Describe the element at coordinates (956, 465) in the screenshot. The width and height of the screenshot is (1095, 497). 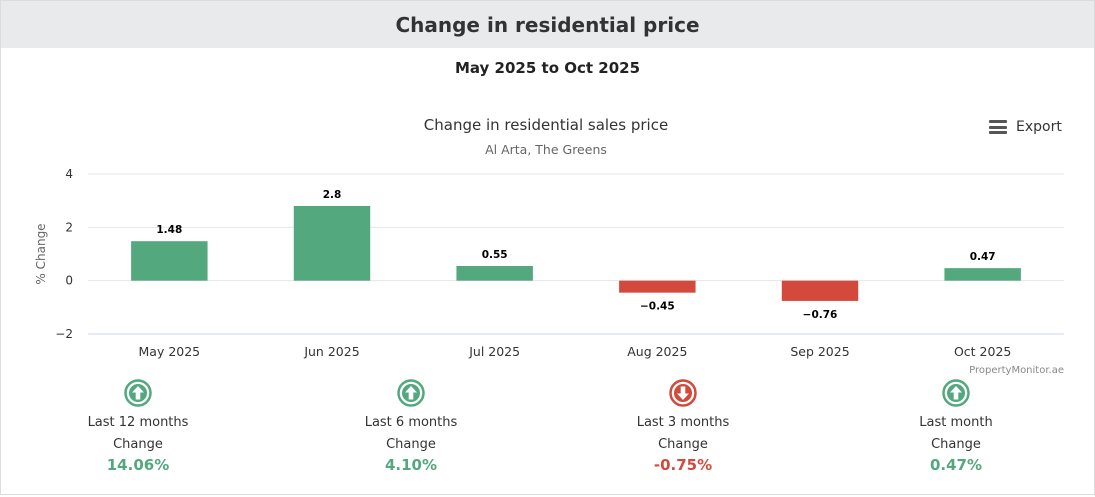
I see `summary-value: 0.47%` at that location.